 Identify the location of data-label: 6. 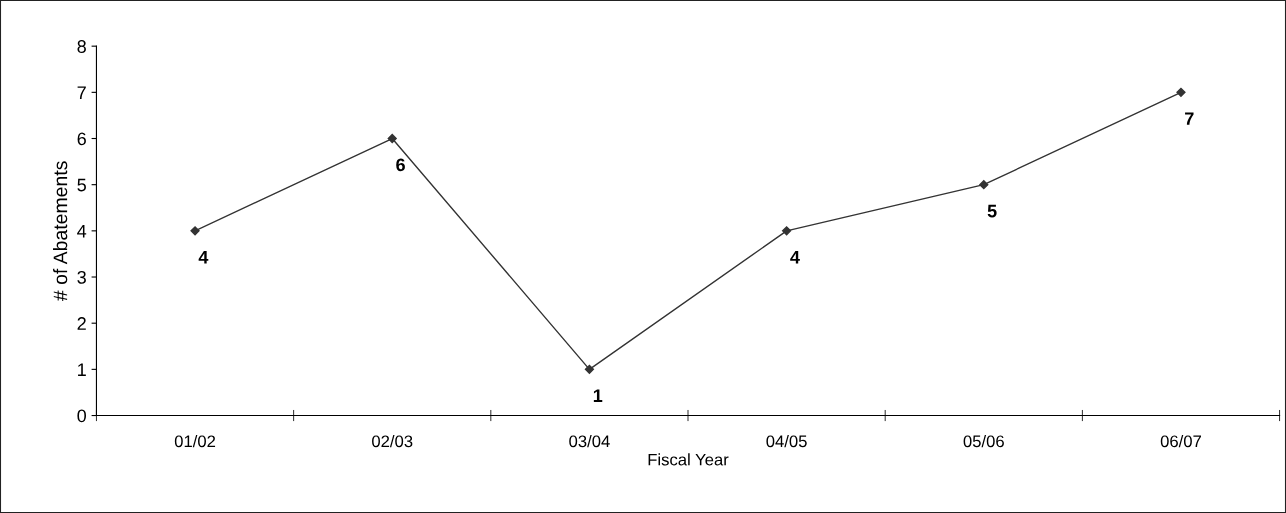
(400, 165).